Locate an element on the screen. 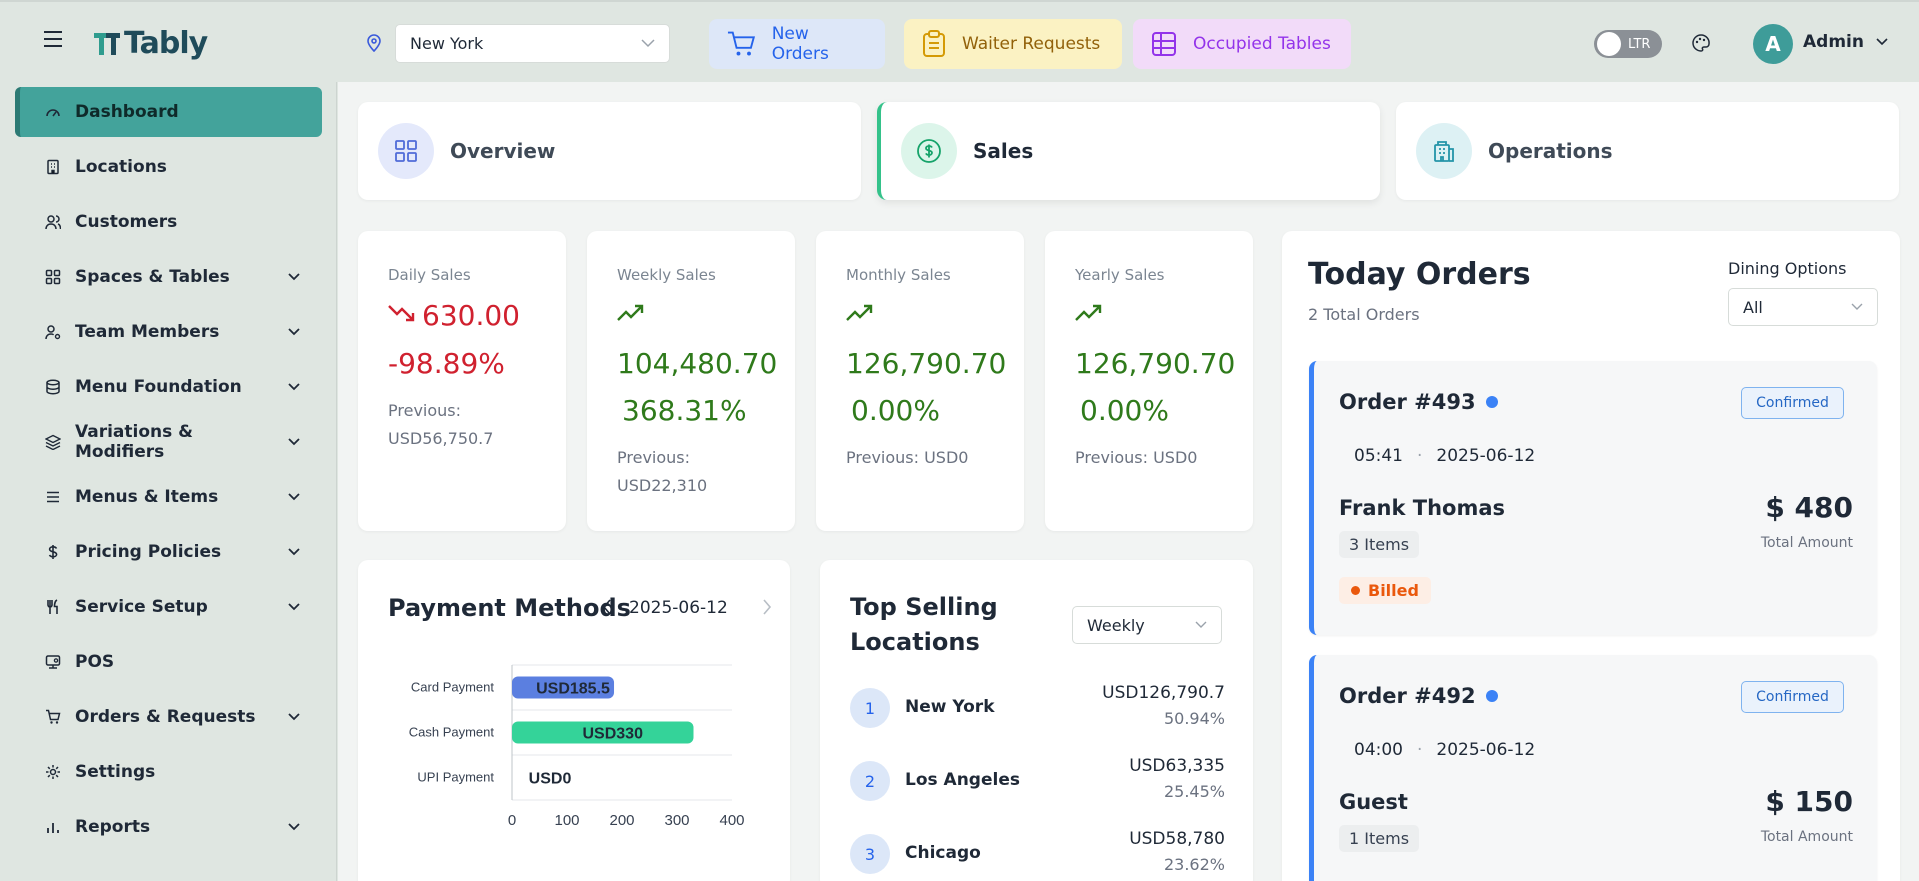 This screenshot has height=881, width=1919. sidebar-item-label: Team Members is located at coordinates (147, 332).